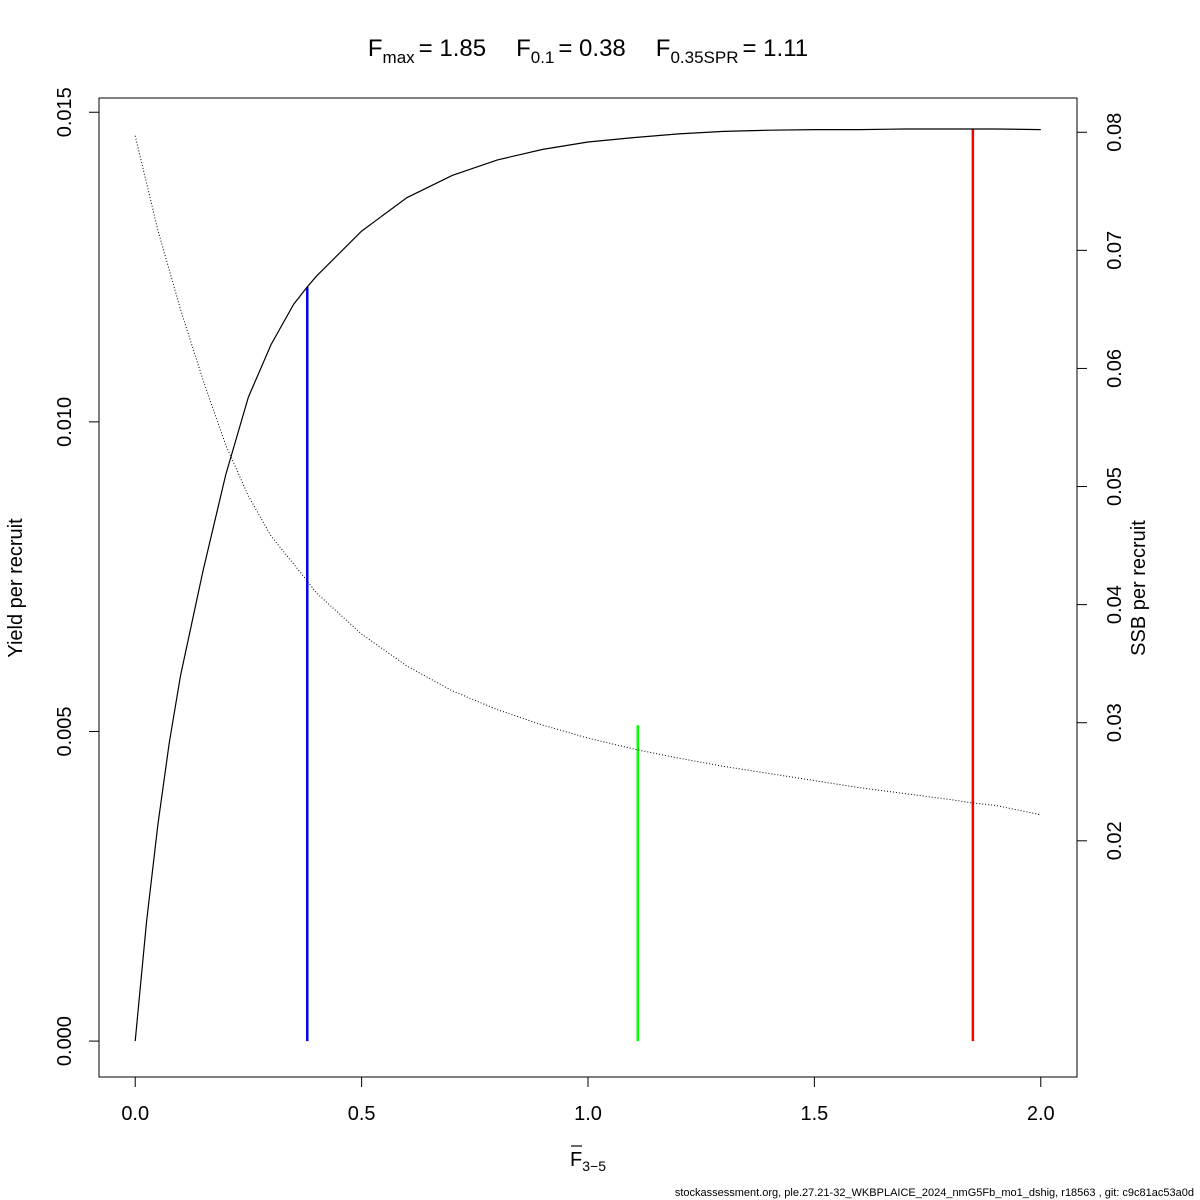 Image resolution: width=1200 pixels, height=1200 pixels. What do you see at coordinates (135, 1114) in the screenshot?
I see `x-tick-label: 0.0` at bounding box center [135, 1114].